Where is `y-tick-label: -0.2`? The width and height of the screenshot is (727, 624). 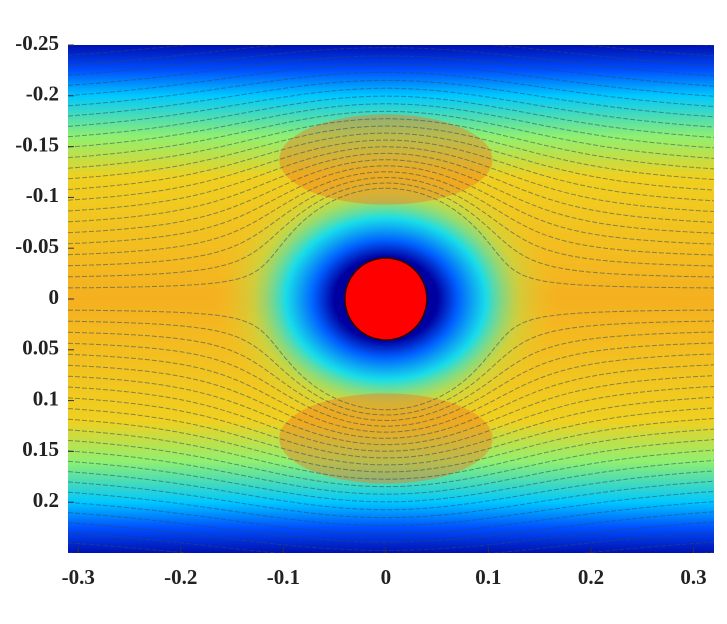
y-tick-label: -0.2 is located at coordinates (42, 94).